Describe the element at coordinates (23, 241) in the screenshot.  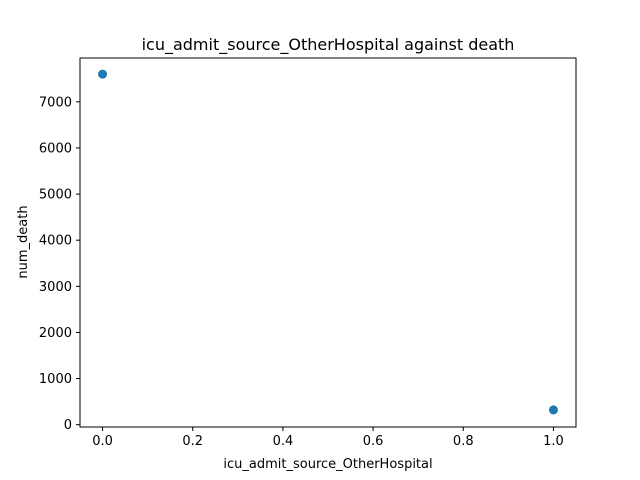
I see `y-axis-label: num_death` at that location.